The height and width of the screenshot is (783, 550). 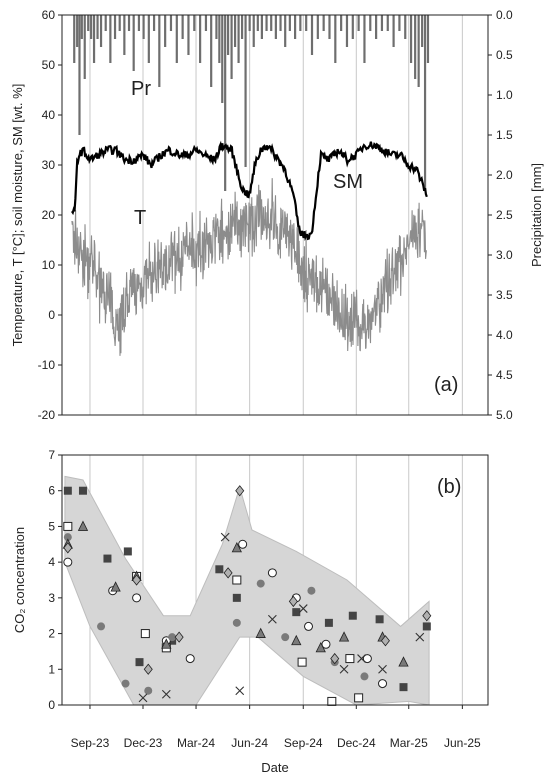 What do you see at coordinates (49, 15) in the screenshot?
I see `panel-a-left-tick-label: 60` at bounding box center [49, 15].